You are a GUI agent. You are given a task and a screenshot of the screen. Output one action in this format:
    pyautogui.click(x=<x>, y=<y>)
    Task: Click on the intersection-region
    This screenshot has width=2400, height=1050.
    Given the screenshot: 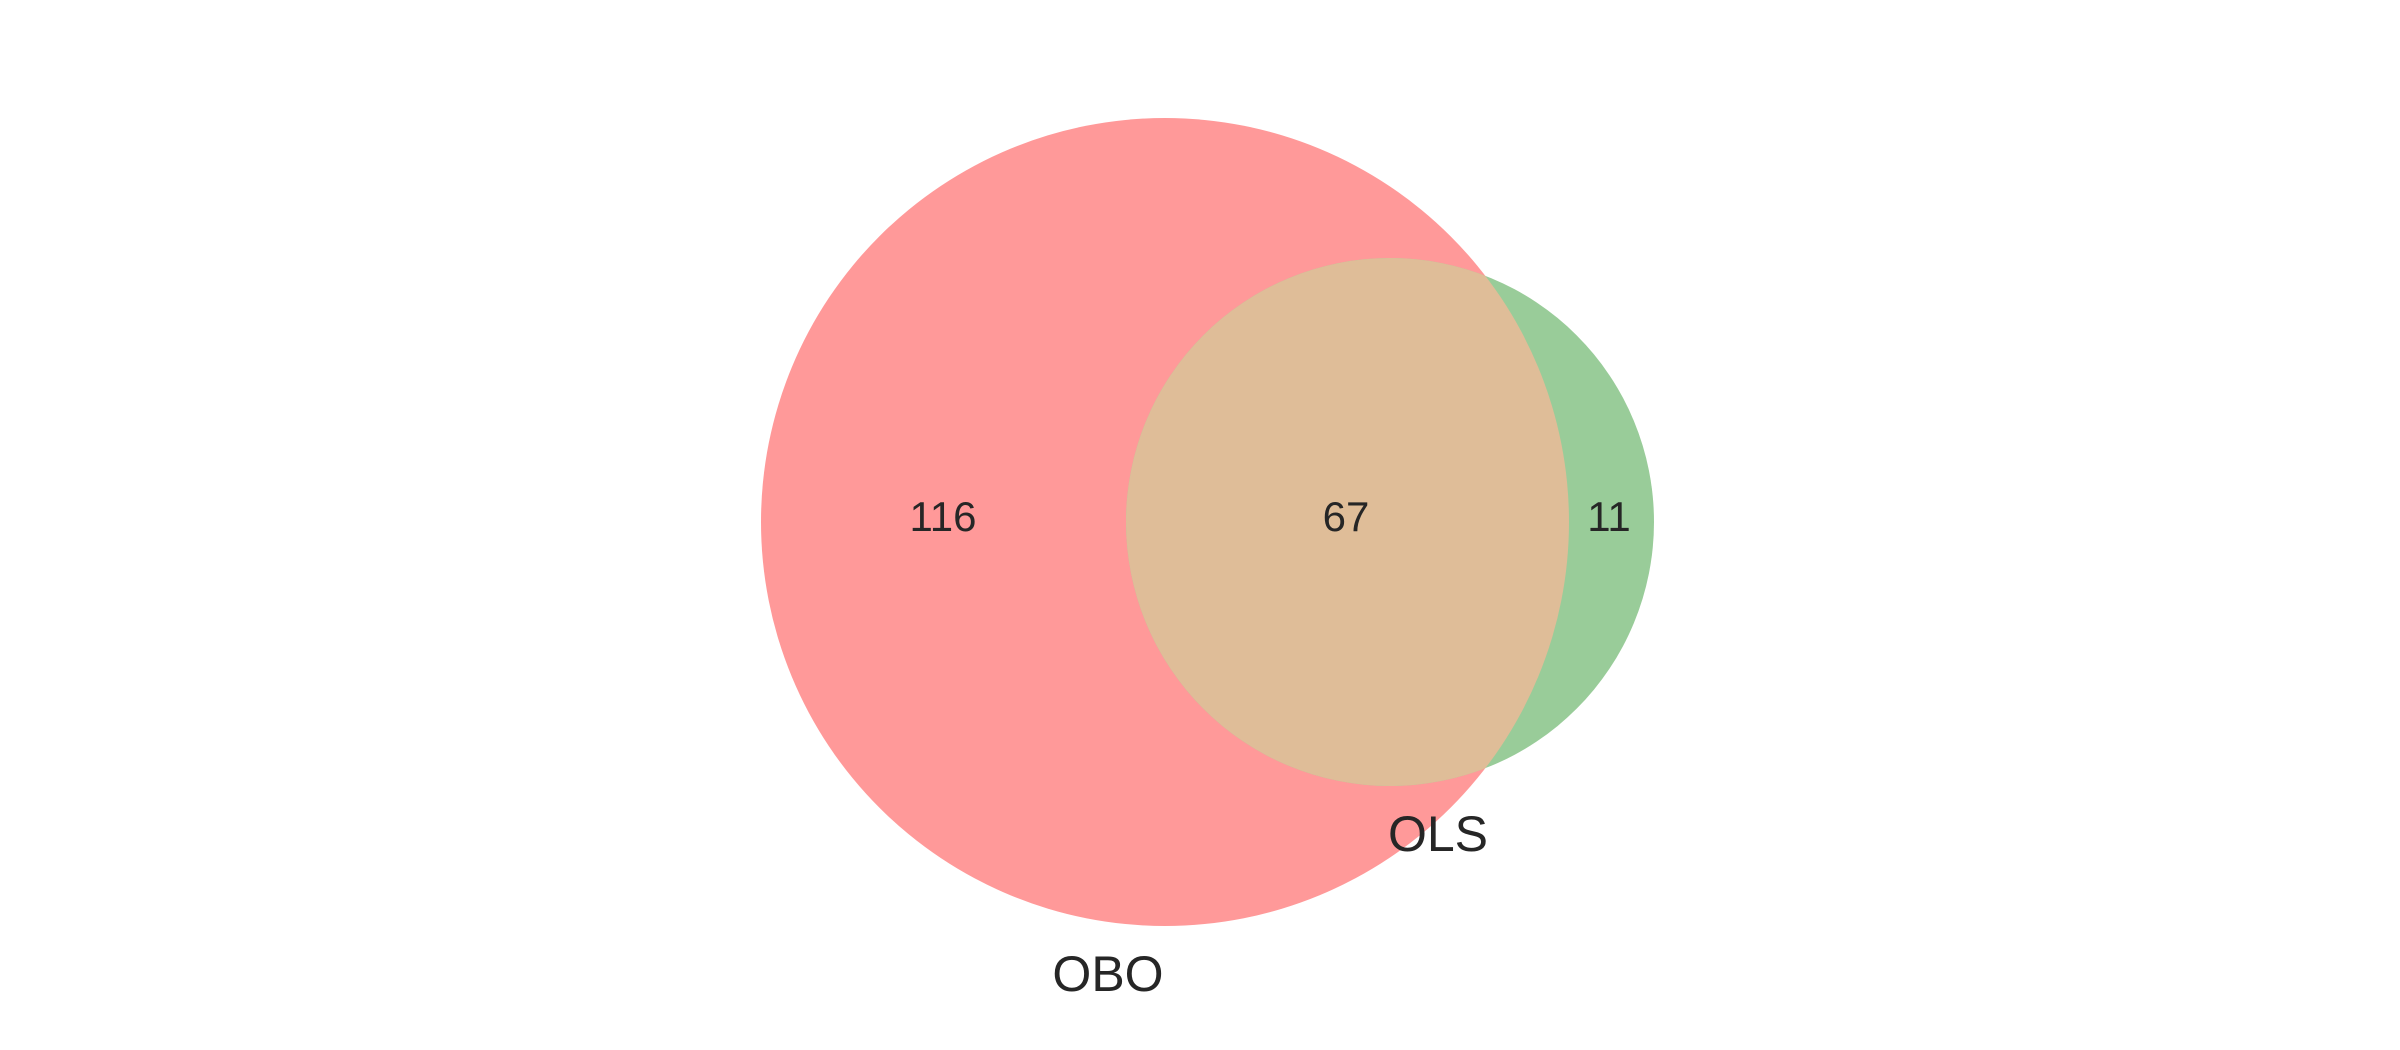 What is the action you would take?
    pyautogui.click(x=1347, y=522)
    